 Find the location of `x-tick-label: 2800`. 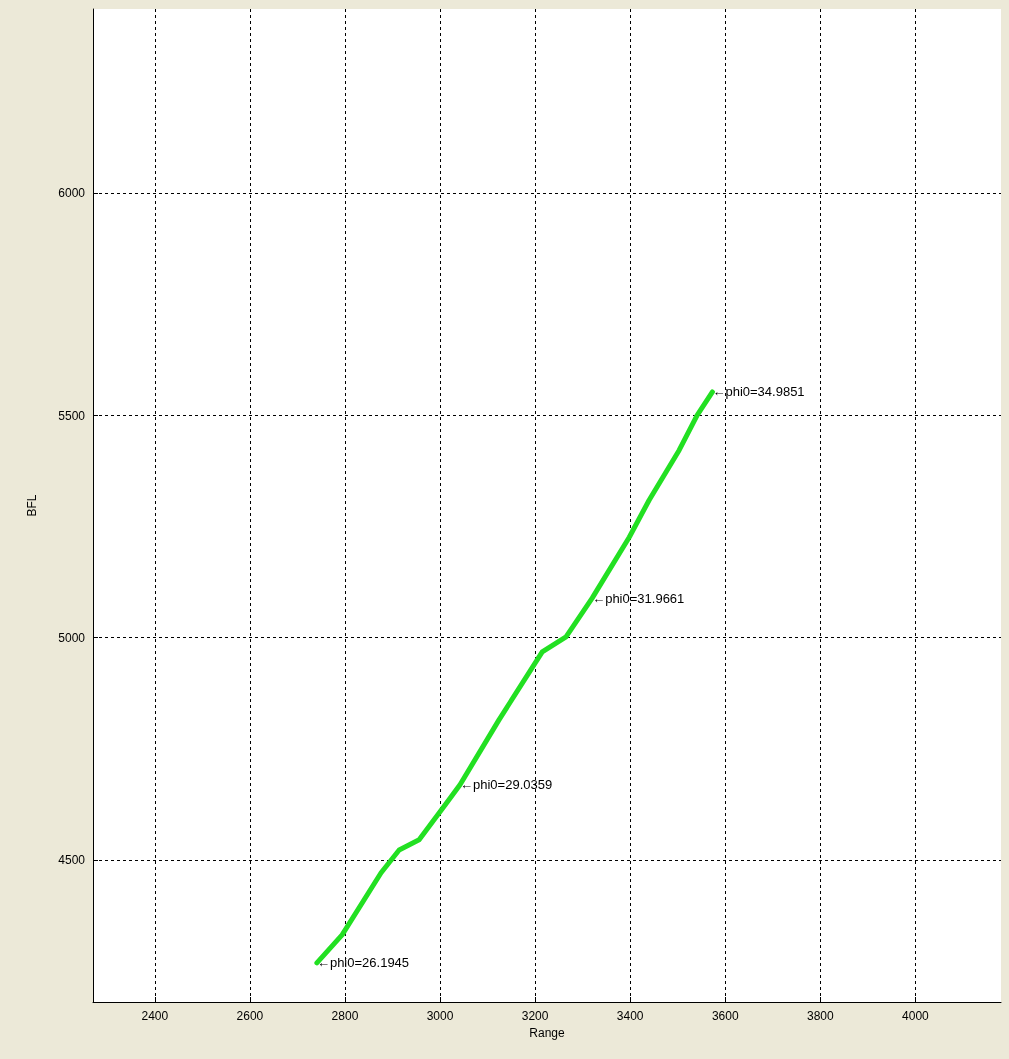

x-tick-label: 2800 is located at coordinates (345, 1016).